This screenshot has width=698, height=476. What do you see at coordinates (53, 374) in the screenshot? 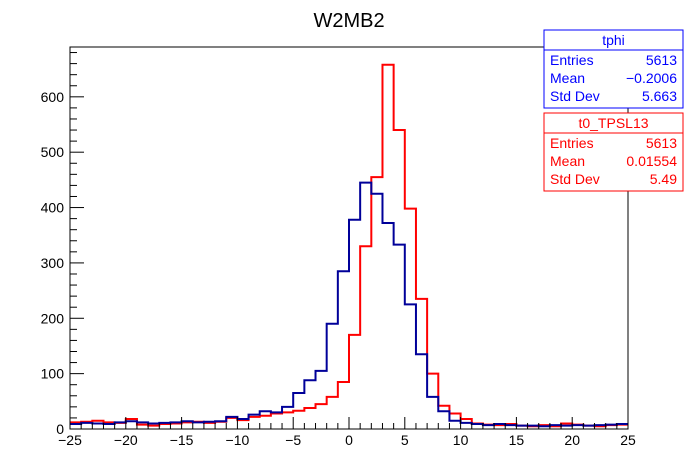
I see `y-tick-label: 100` at bounding box center [53, 374].